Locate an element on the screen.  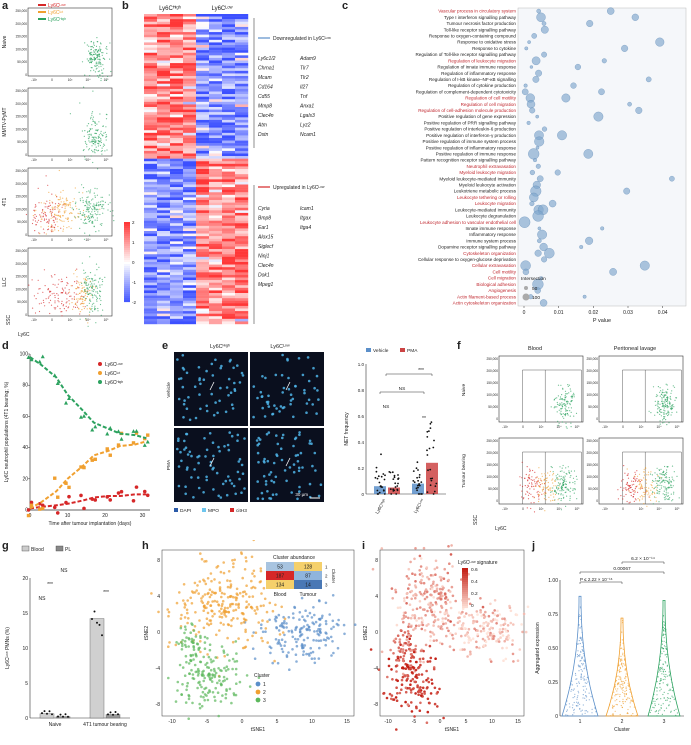
panel-c-pathway-label: Tumour necrosis factor production is located at coordinates (481, 23).